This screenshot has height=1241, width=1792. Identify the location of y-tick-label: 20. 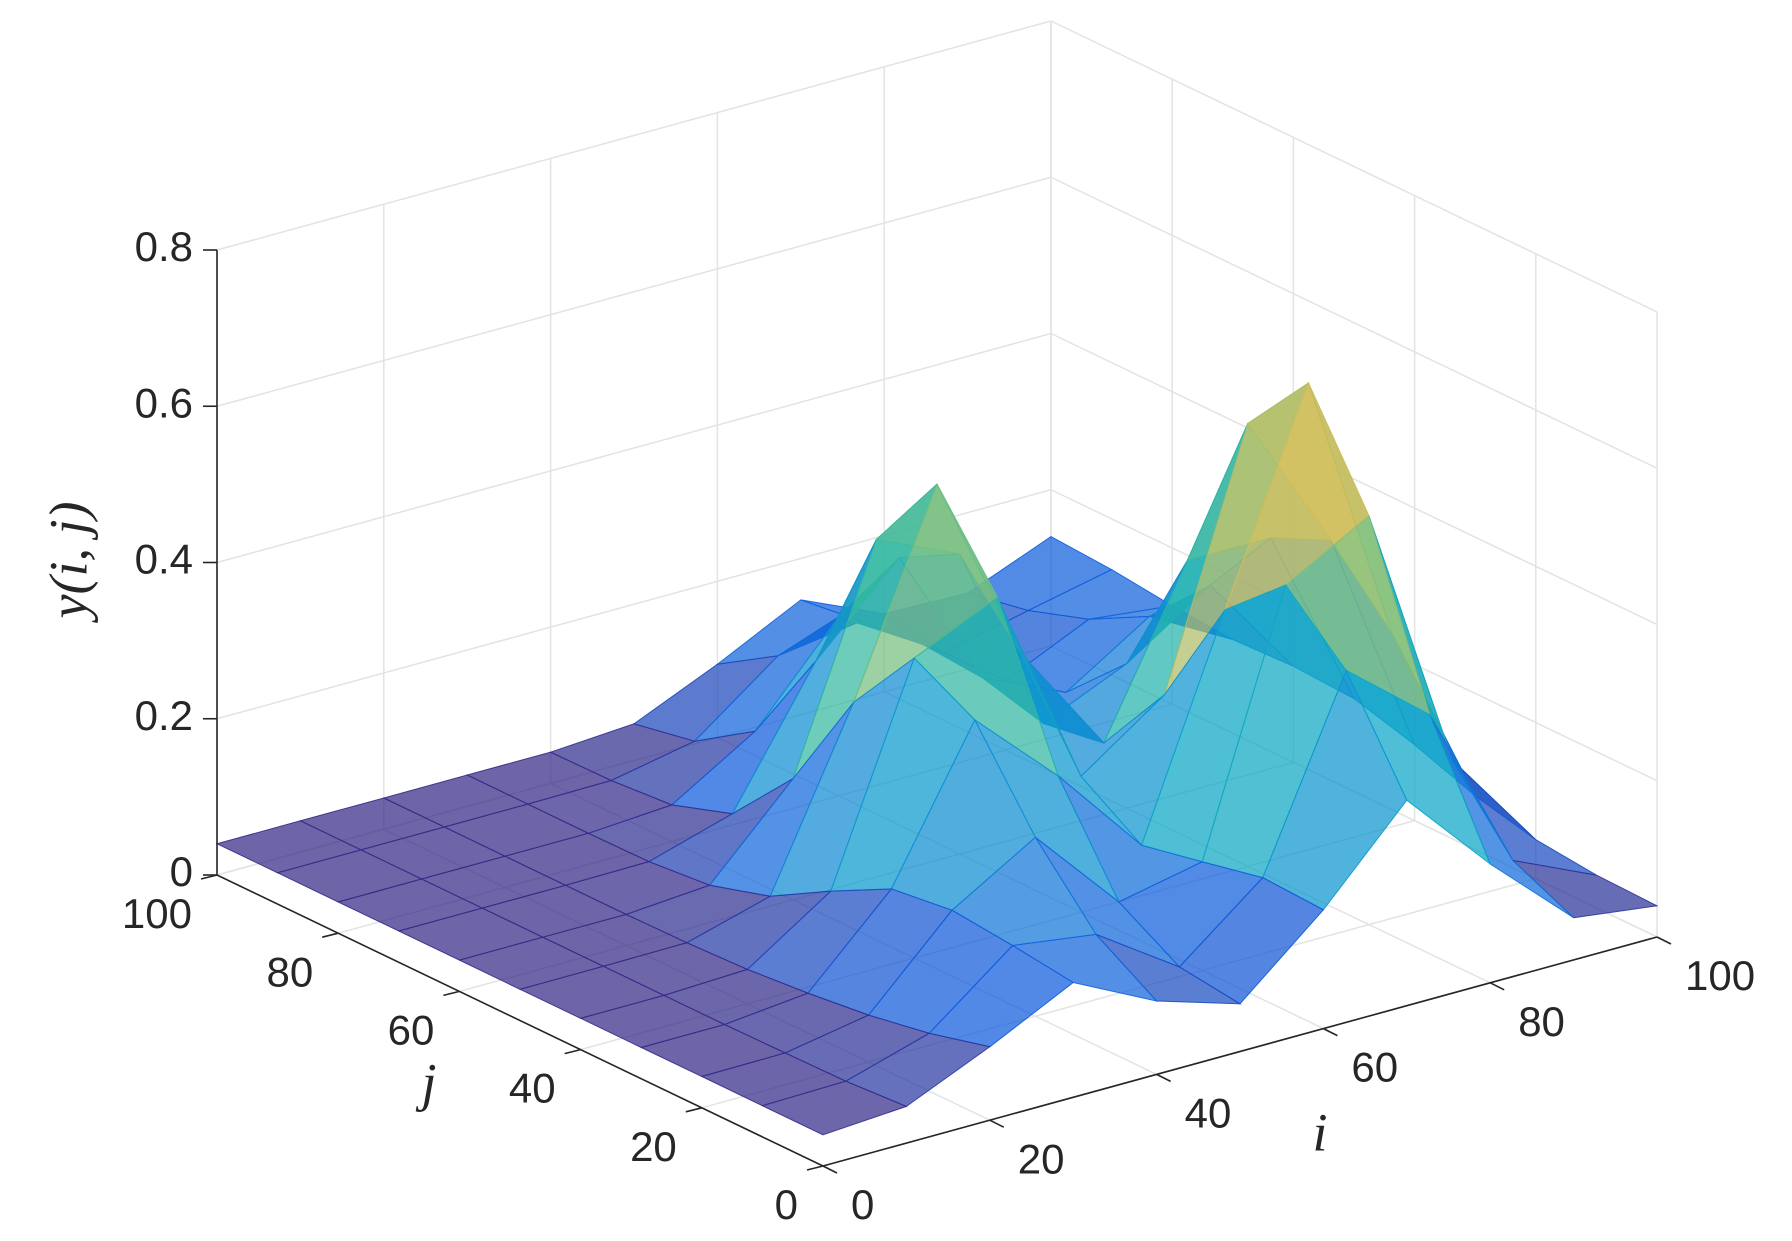
(653, 1146).